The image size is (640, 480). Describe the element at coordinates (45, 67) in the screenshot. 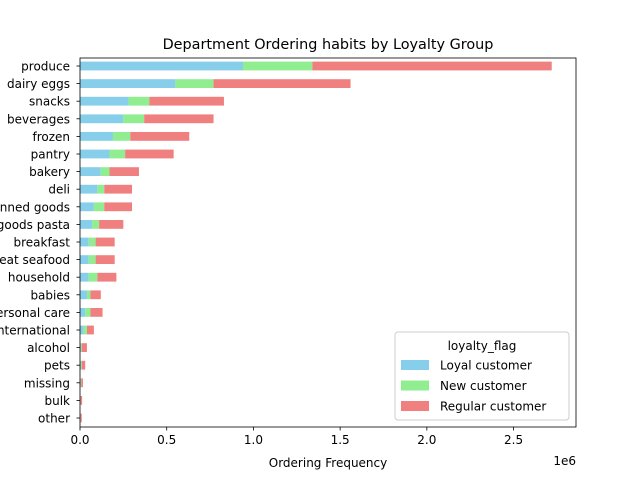

I see `y-tick-label-0: produce` at that location.